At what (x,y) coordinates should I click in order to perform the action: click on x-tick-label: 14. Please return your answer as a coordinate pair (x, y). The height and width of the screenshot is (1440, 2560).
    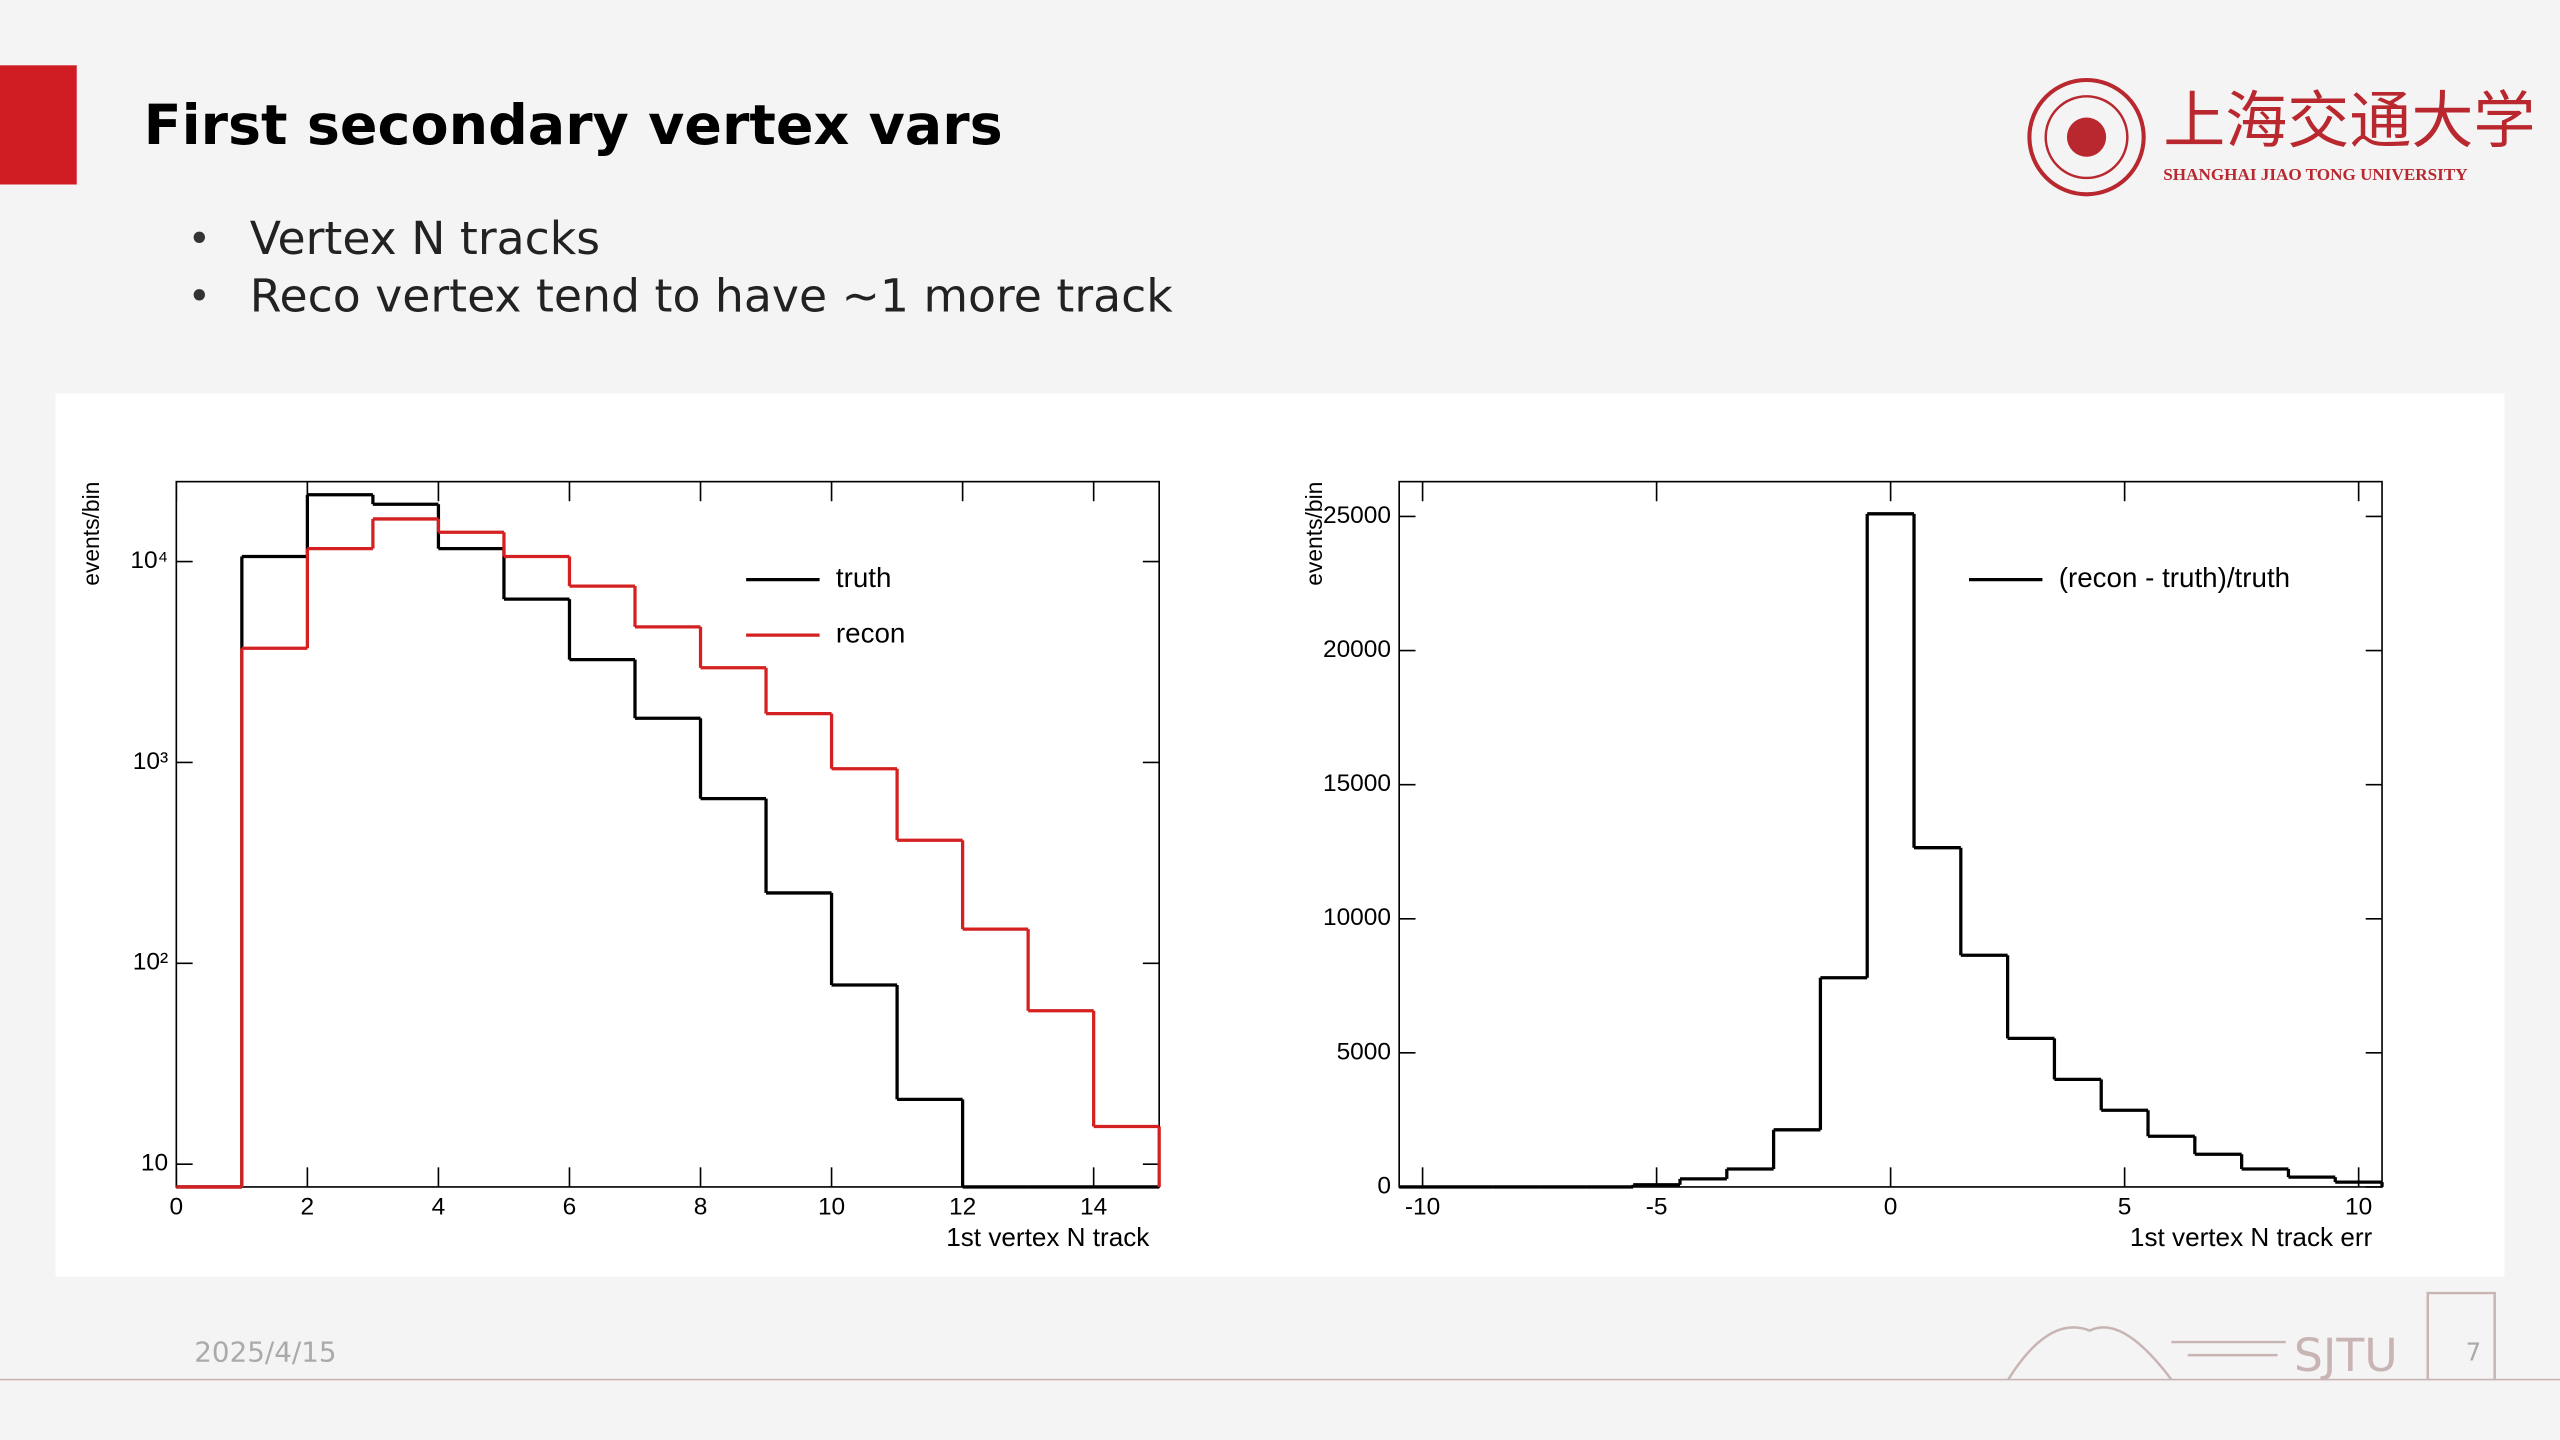
    Looking at the image, I should click on (1093, 1207).